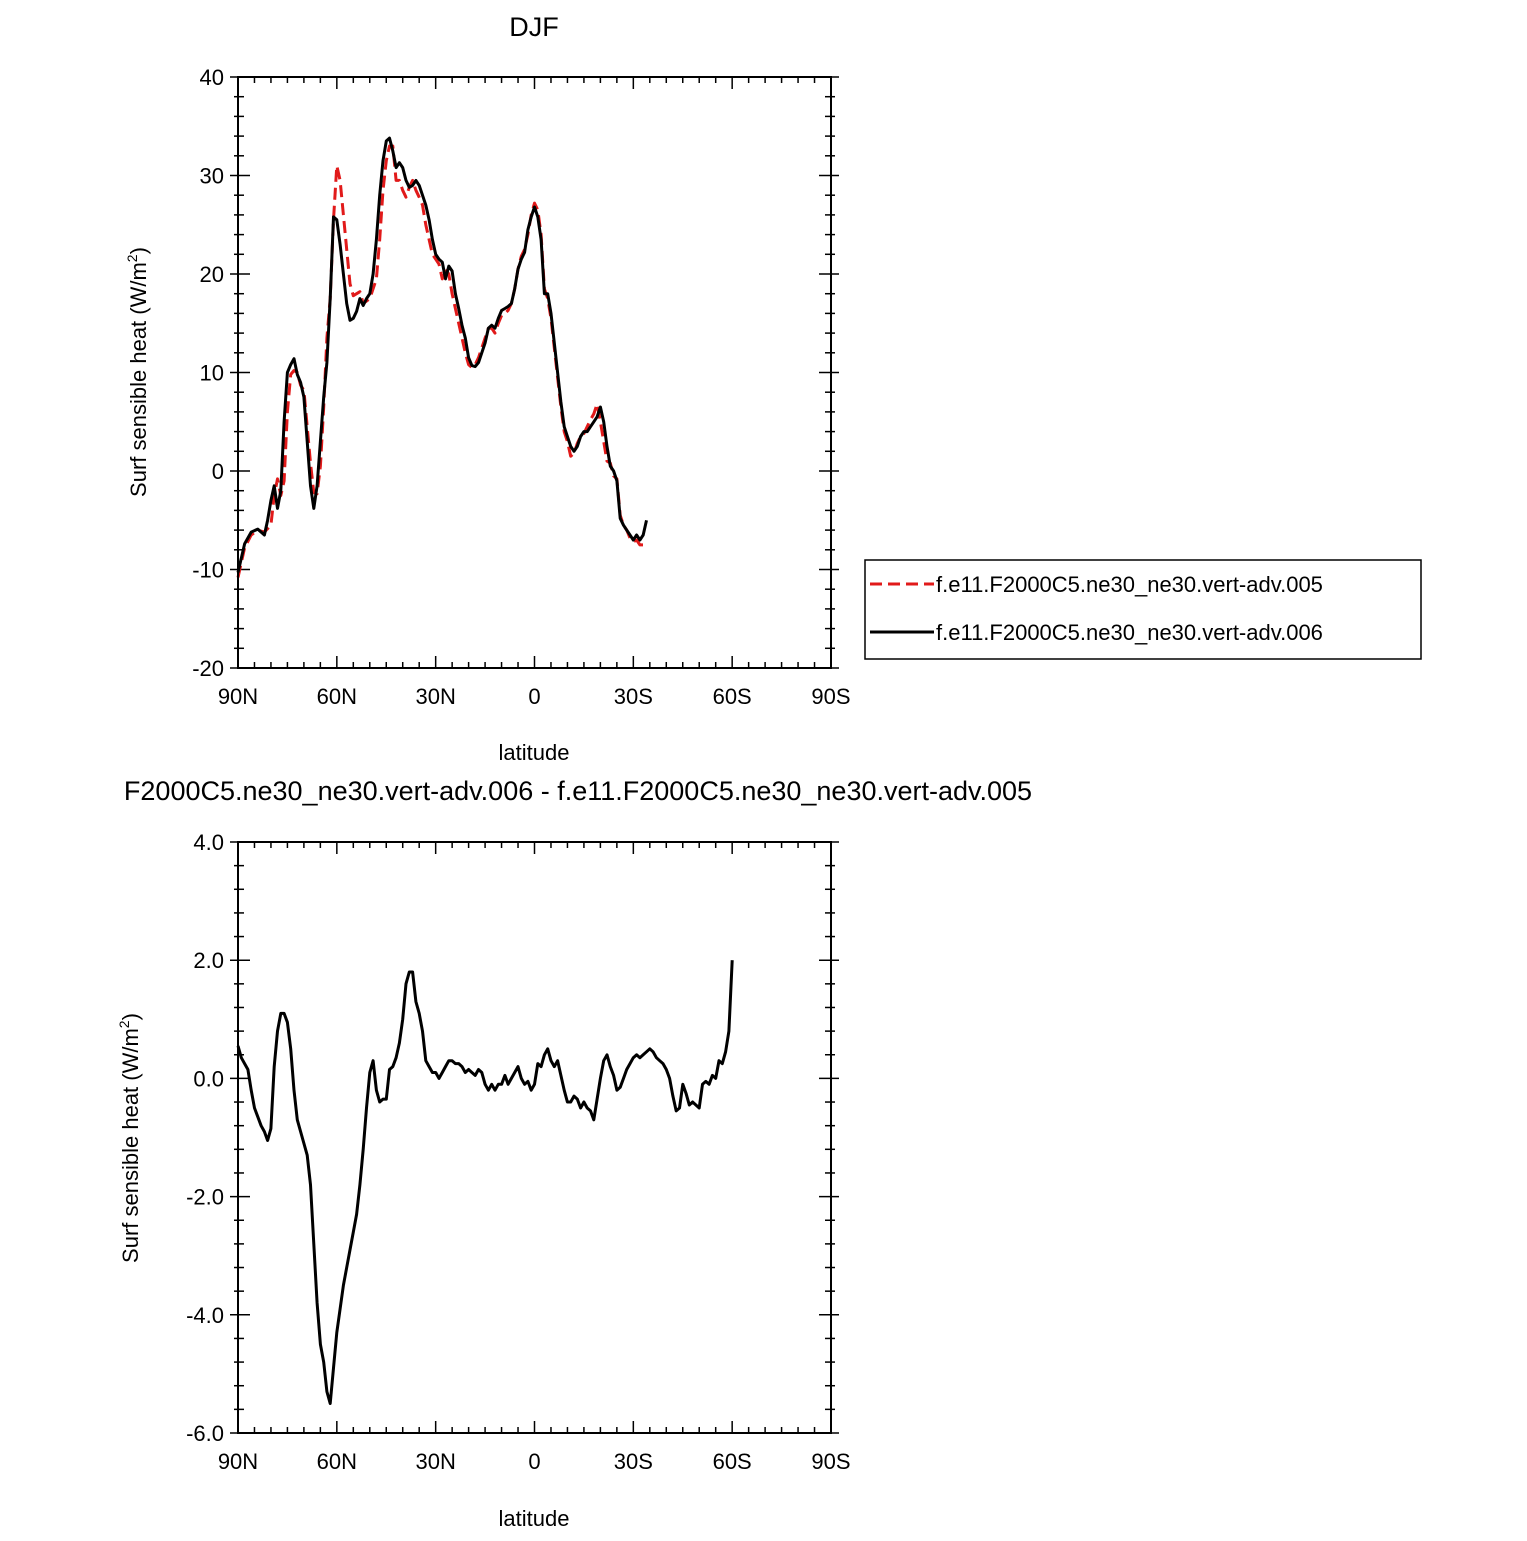  I want to click on bottom-x-tick-label: 60S, so click(732, 1461).